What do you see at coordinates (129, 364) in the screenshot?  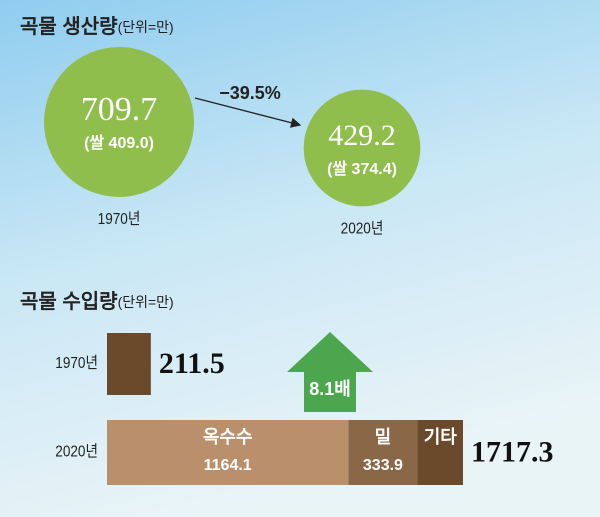 I see `bar` at bounding box center [129, 364].